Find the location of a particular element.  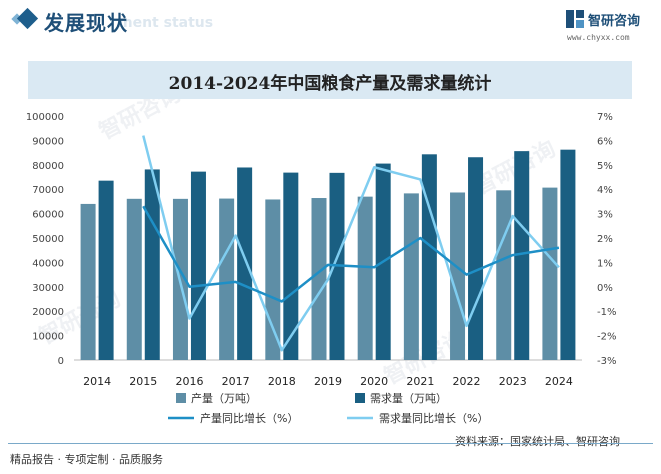

footer-divider is located at coordinates (330, 443).